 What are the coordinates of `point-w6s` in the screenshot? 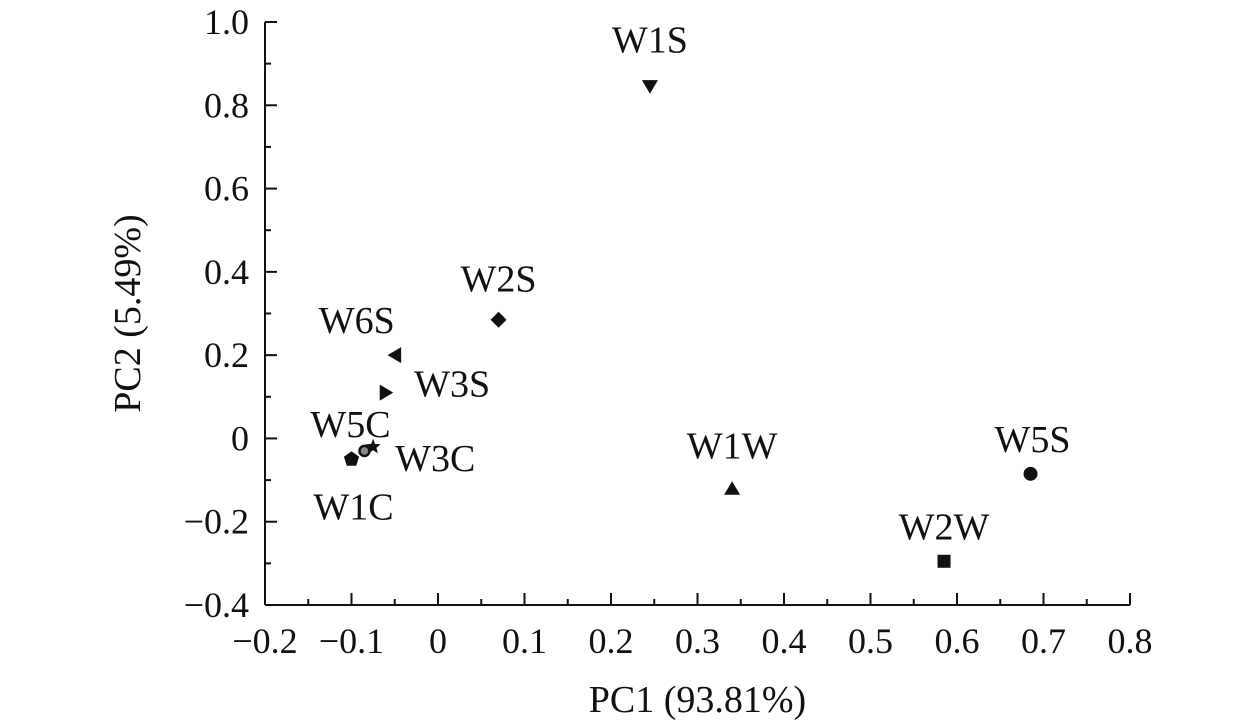 It's located at (394, 355).